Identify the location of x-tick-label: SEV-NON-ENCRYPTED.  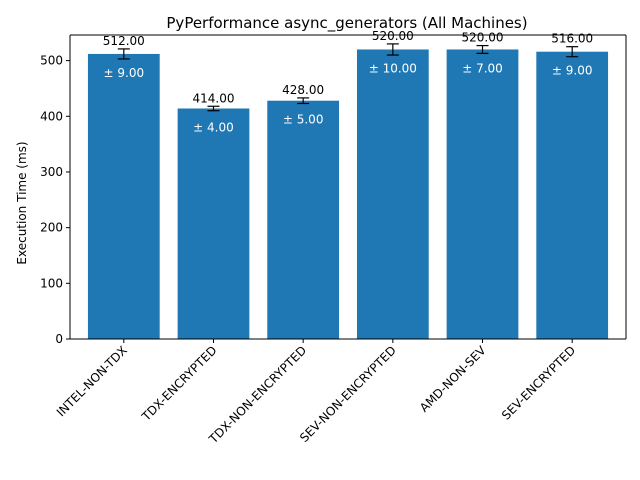
(348, 394).